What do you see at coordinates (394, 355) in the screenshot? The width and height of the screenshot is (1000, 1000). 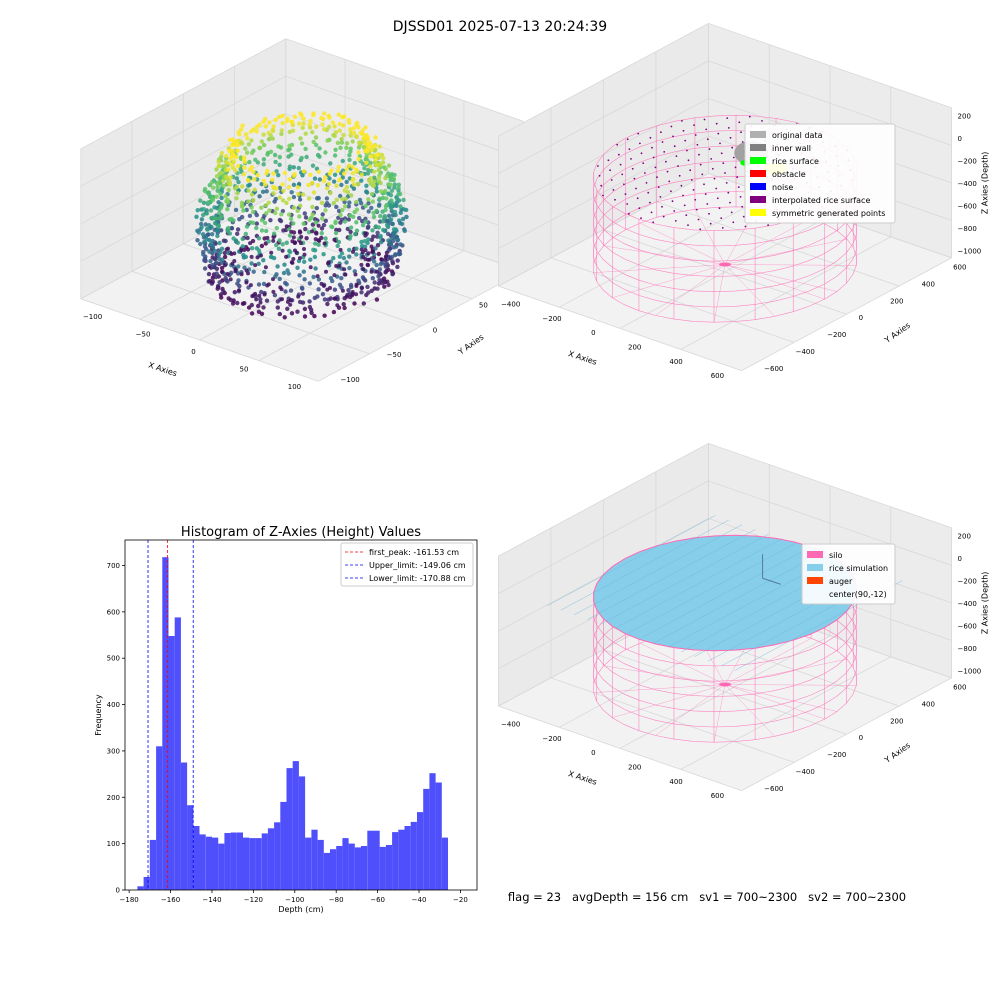 I see `y-tick-label: −50` at bounding box center [394, 355].